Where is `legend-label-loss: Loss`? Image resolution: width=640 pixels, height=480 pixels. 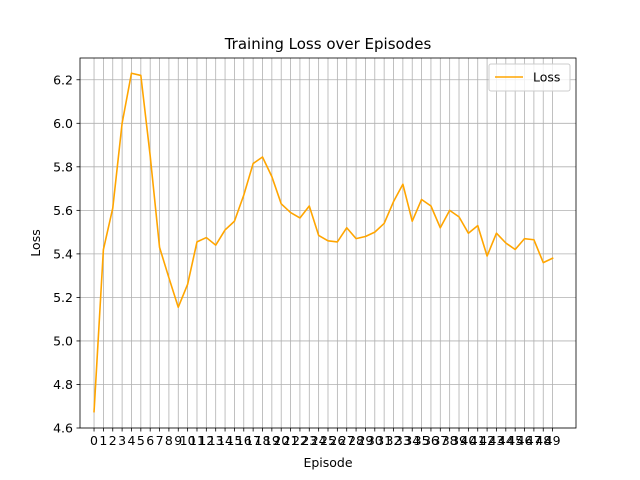
legend-label-loss: Loss is located at coordinates (546, 77).